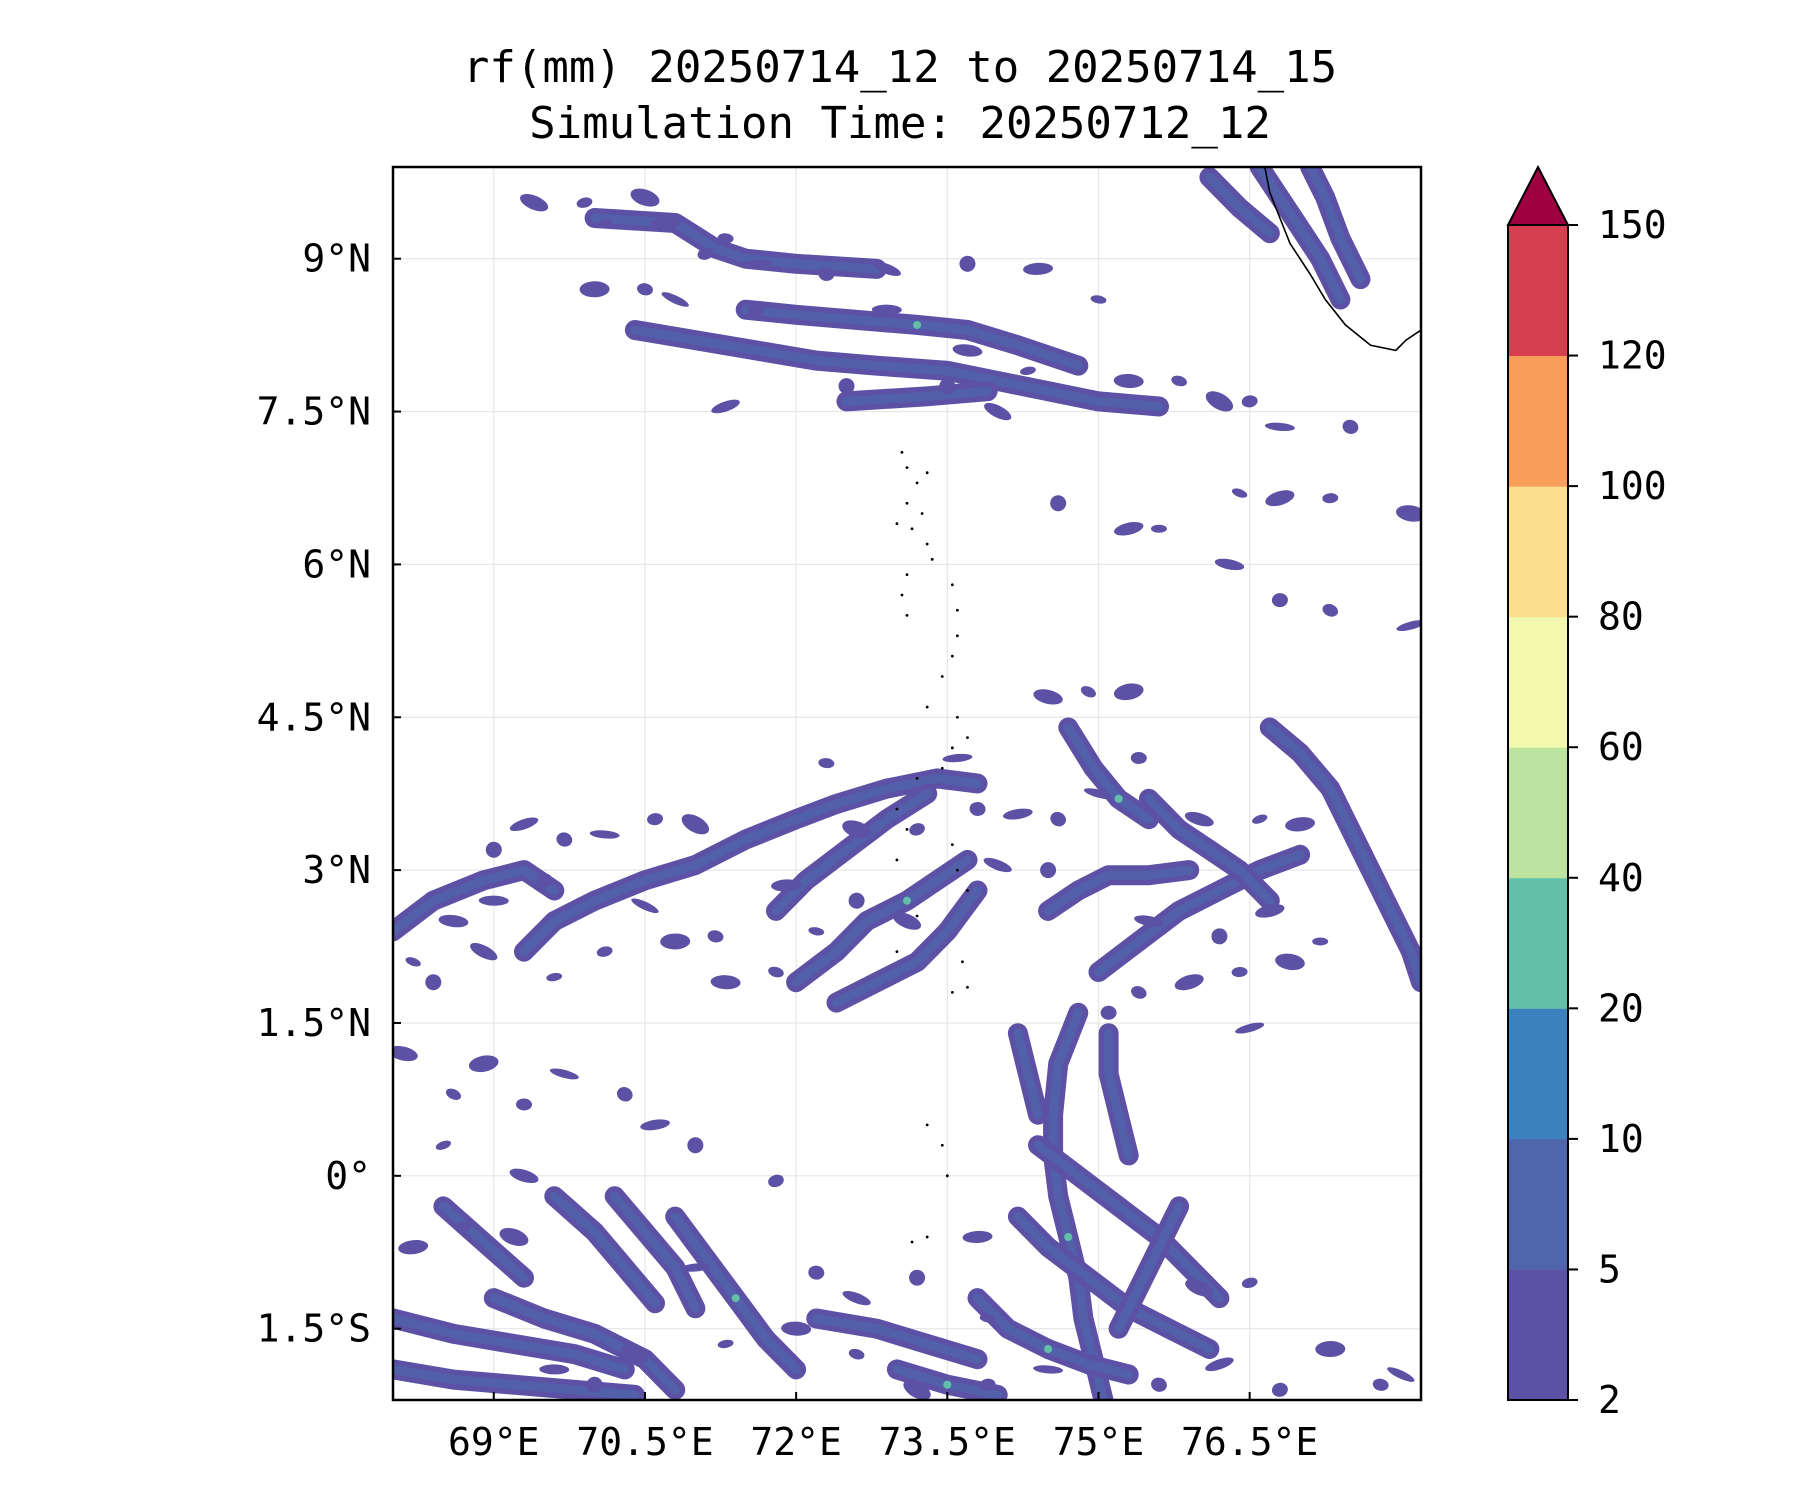 Image resolution: width=1800 pixels, height=1500 pixels. Describe the element at coordinates (336, 259) in the screenshot. I see `y-tick-label: 9°N` at that location.